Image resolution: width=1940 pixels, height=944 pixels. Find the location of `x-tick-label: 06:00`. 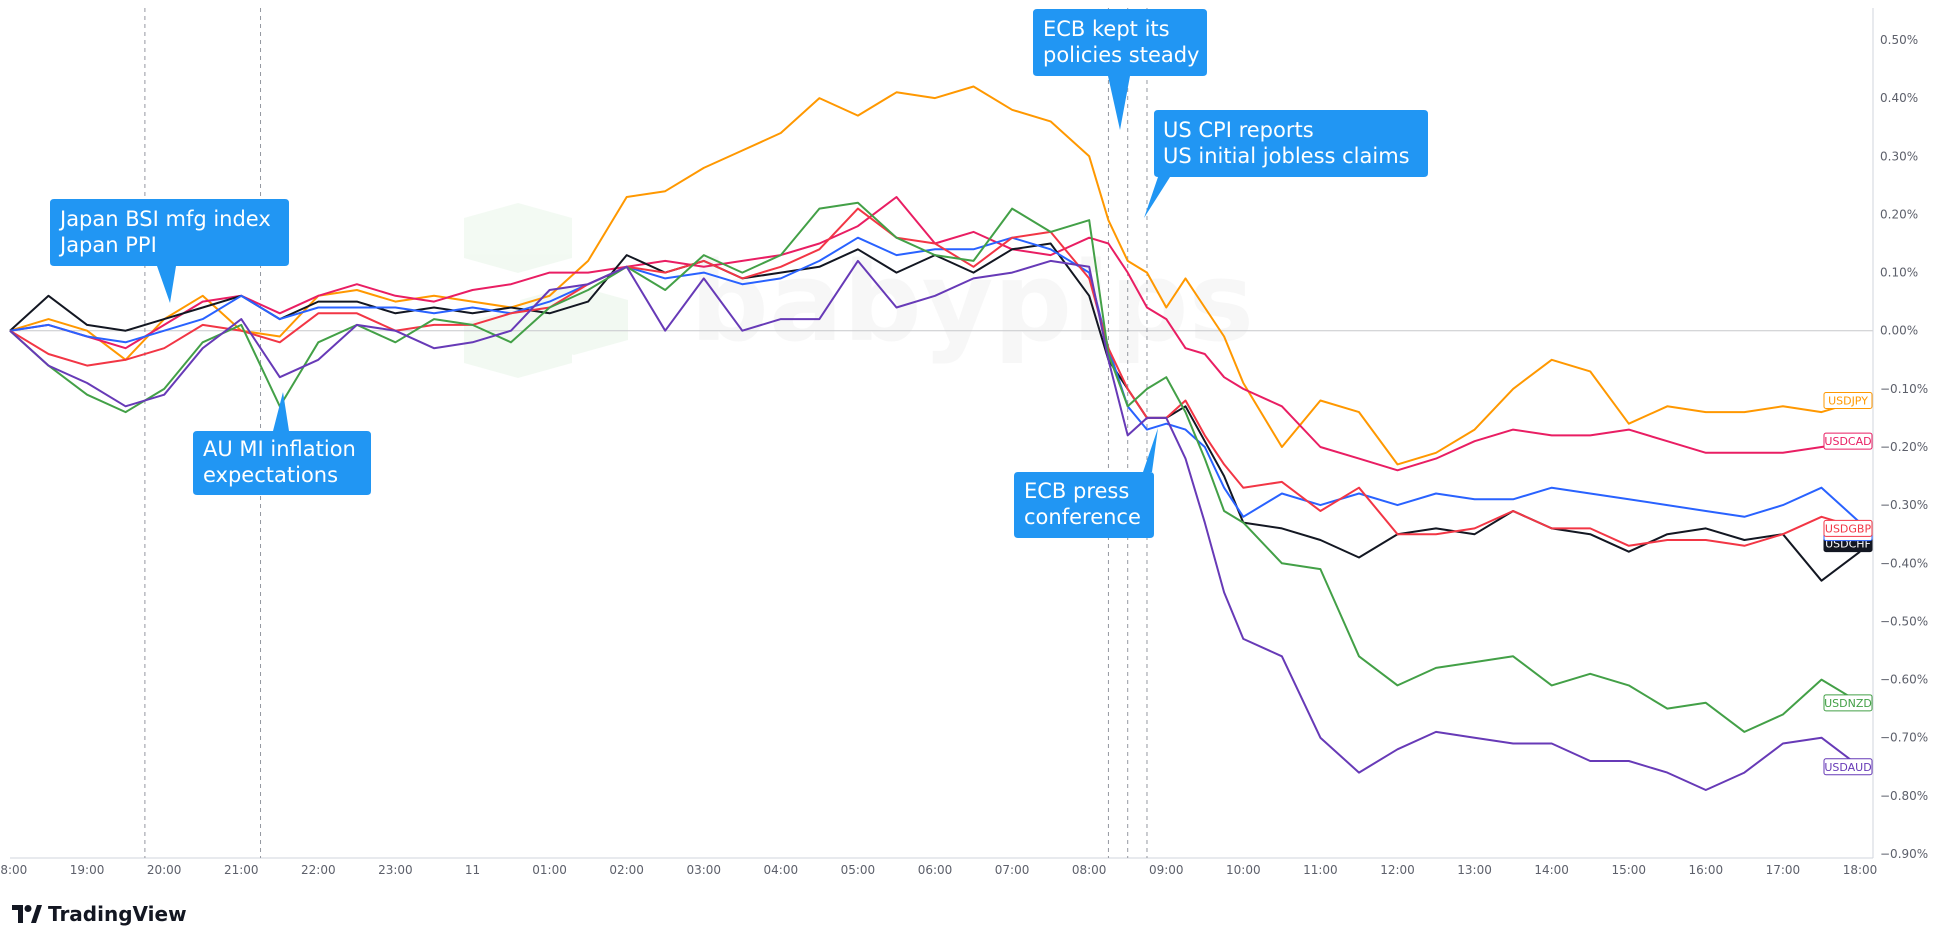

x-tick-label: 06:00 is located at coordinates (935, 870).